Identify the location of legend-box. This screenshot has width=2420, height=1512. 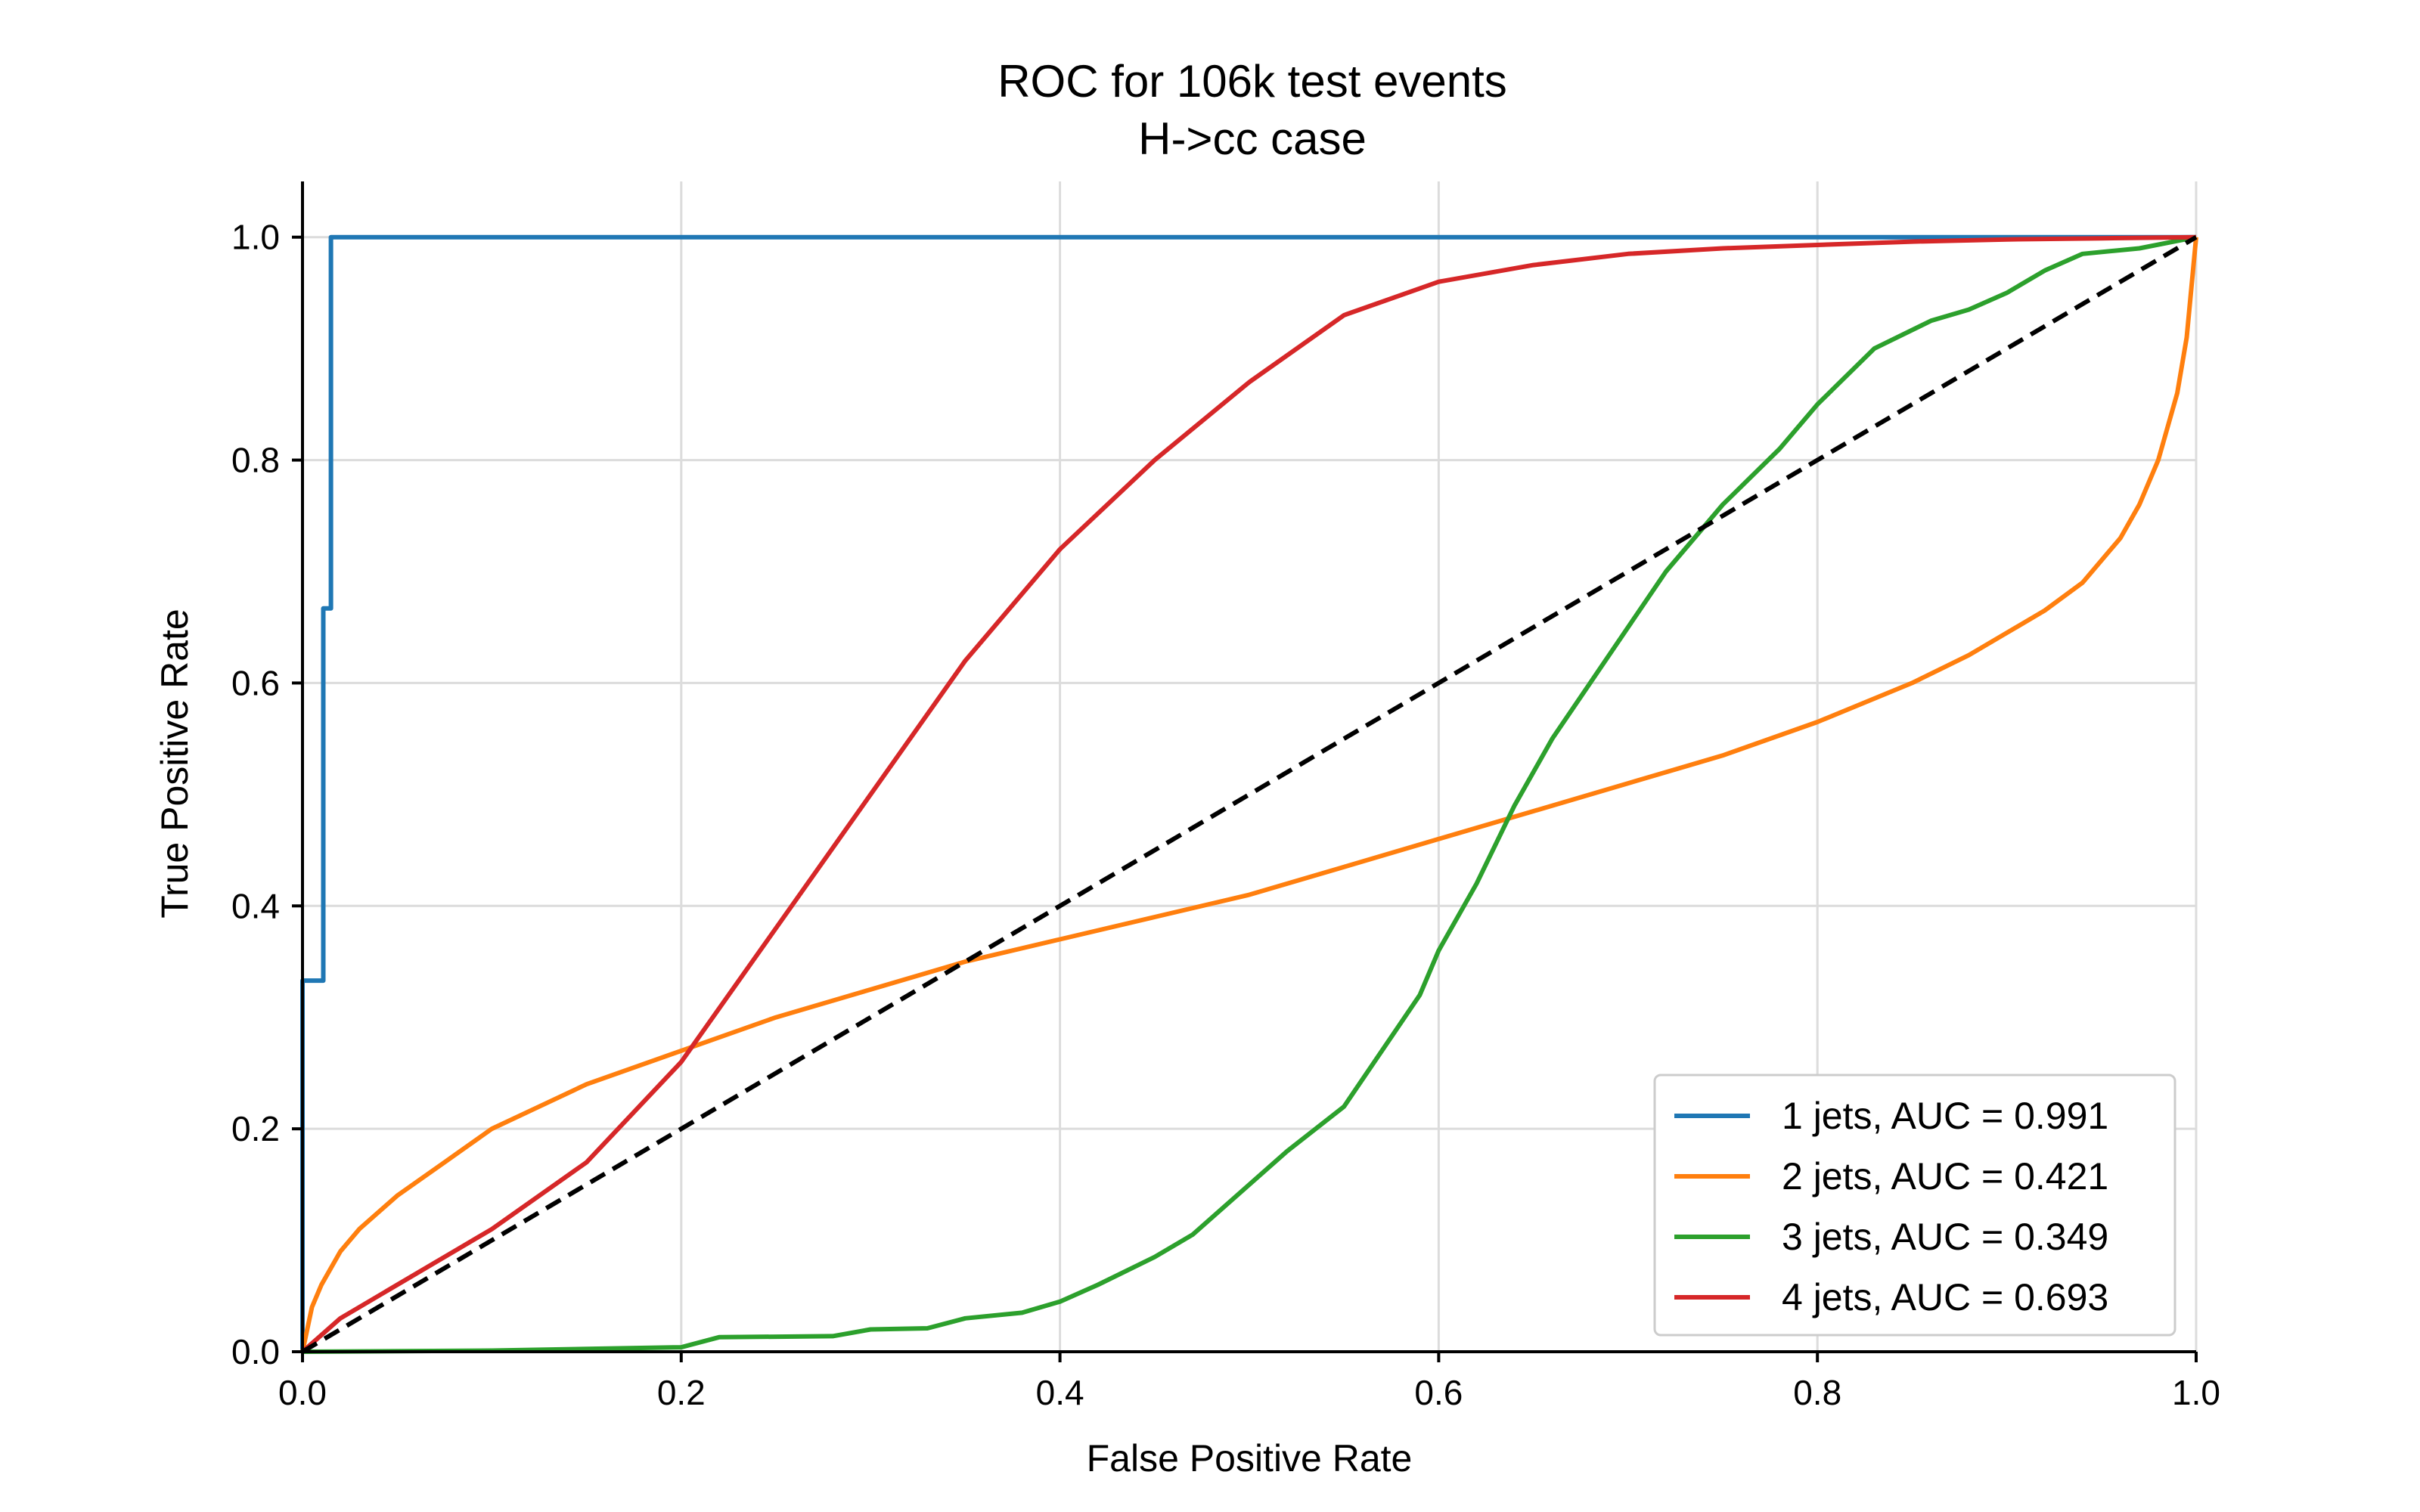
(1914, 1205).